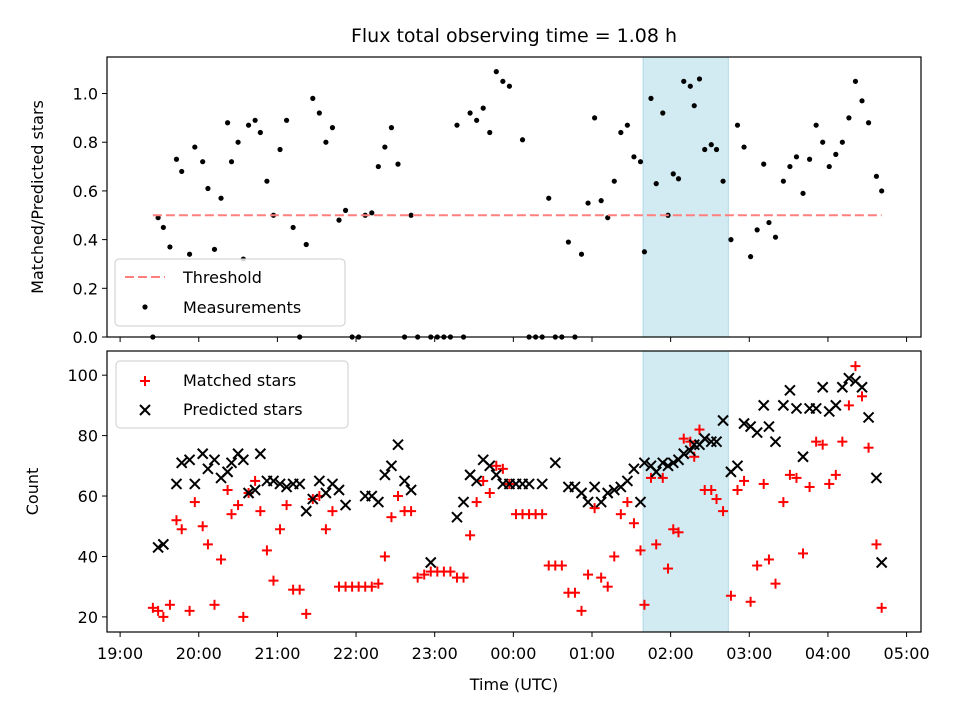  I want to click on y-tick-label: 80, so click(88, 436).